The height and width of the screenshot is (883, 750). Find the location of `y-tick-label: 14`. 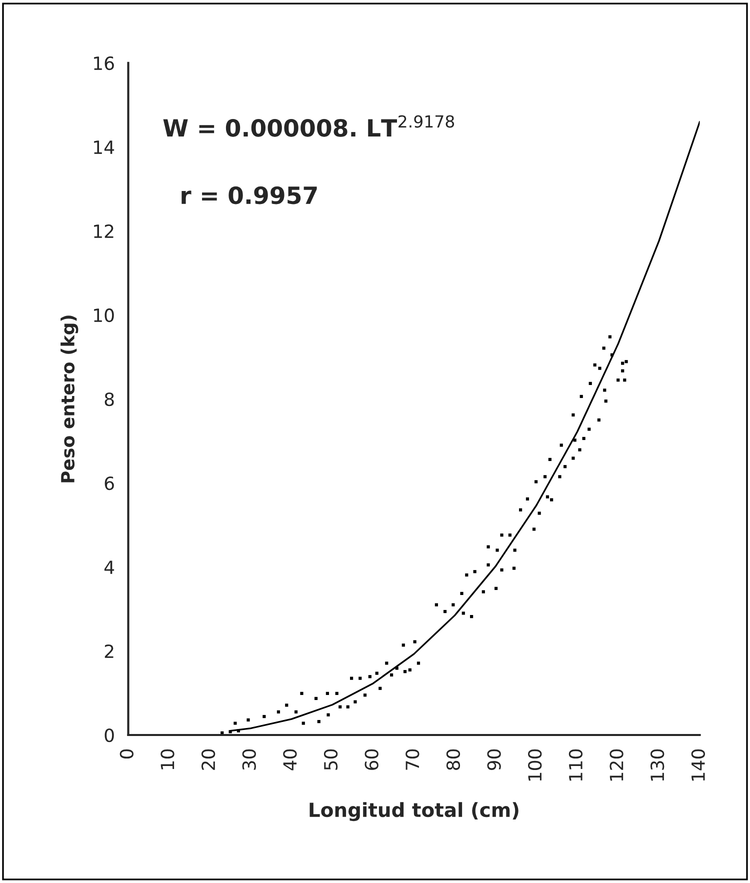

y-tick-label: 14 is located at coordinates (104, 147).